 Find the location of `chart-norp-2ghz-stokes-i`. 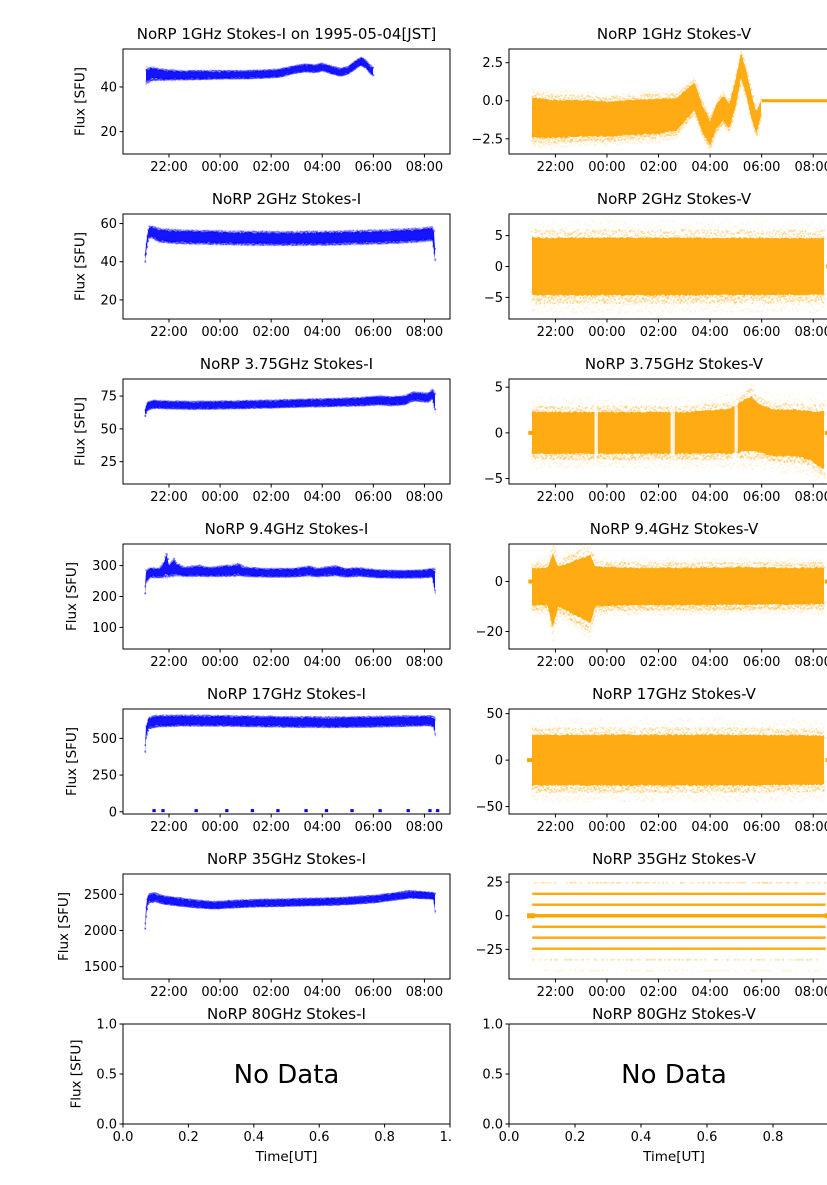

chart-norp-2ghz-stokes-i is located at coordinates (246, 263).